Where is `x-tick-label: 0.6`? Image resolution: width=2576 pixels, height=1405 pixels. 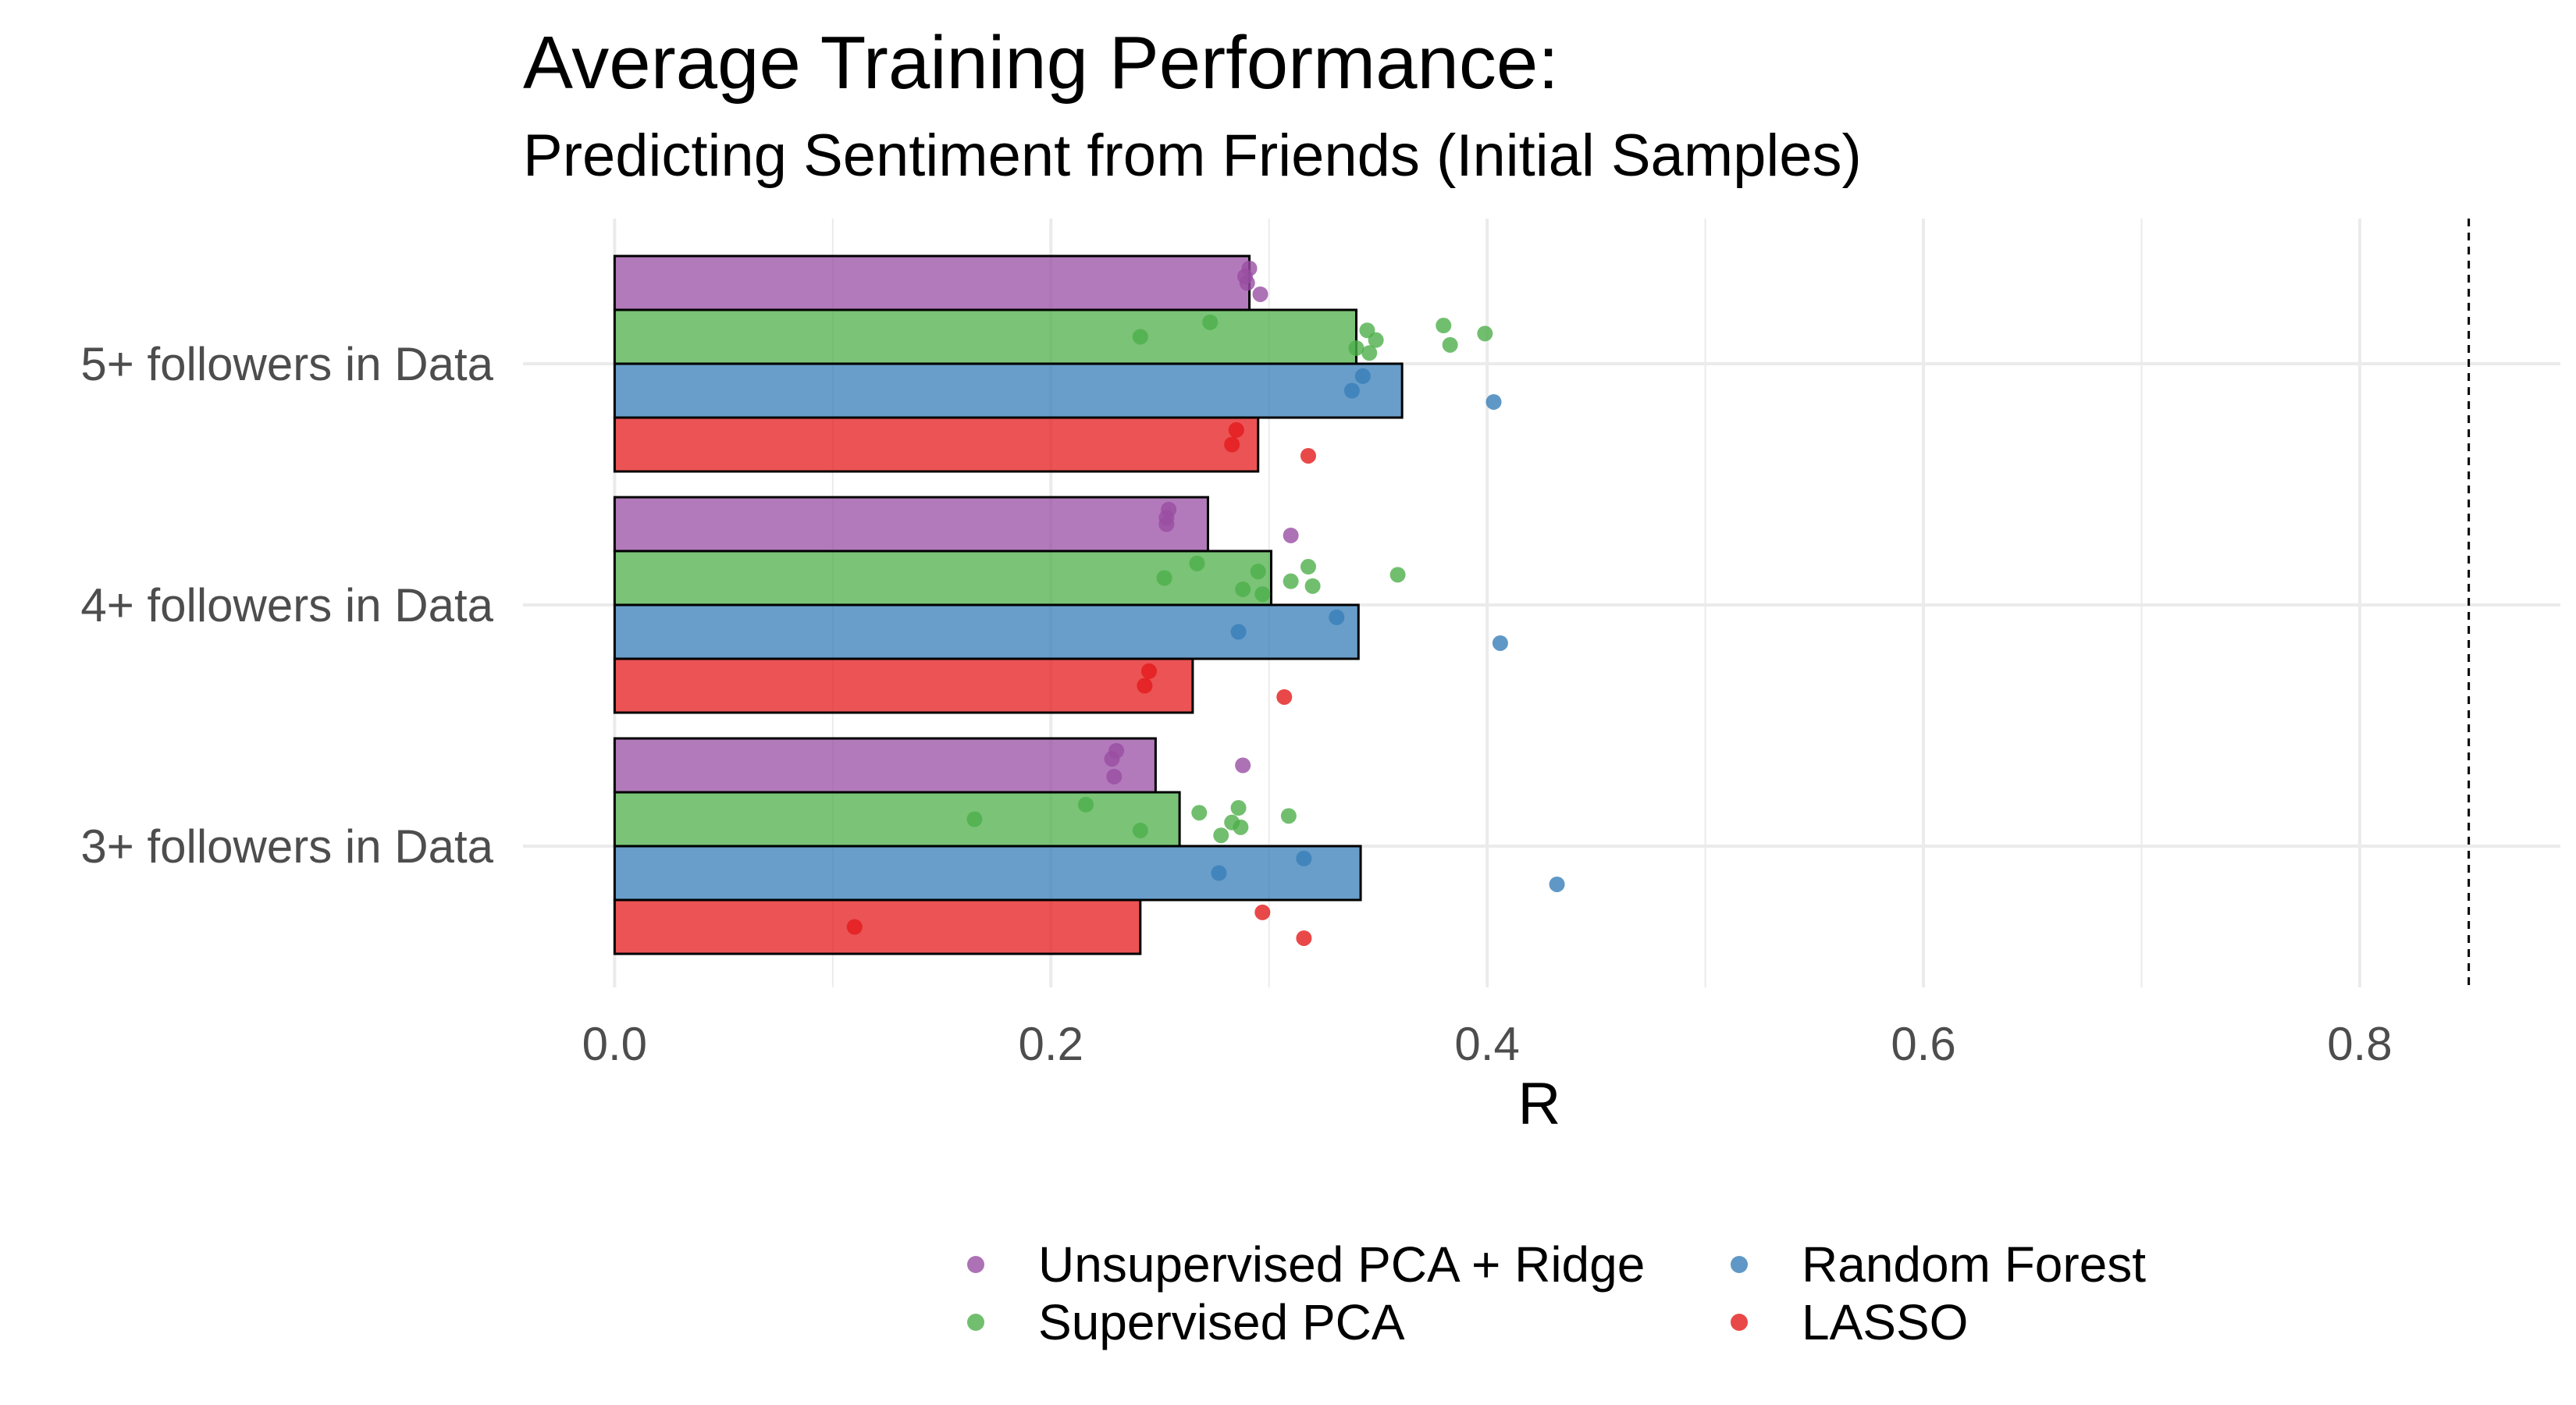 x-tick-label: 0.6 is located at coordinates (1923, 1044).